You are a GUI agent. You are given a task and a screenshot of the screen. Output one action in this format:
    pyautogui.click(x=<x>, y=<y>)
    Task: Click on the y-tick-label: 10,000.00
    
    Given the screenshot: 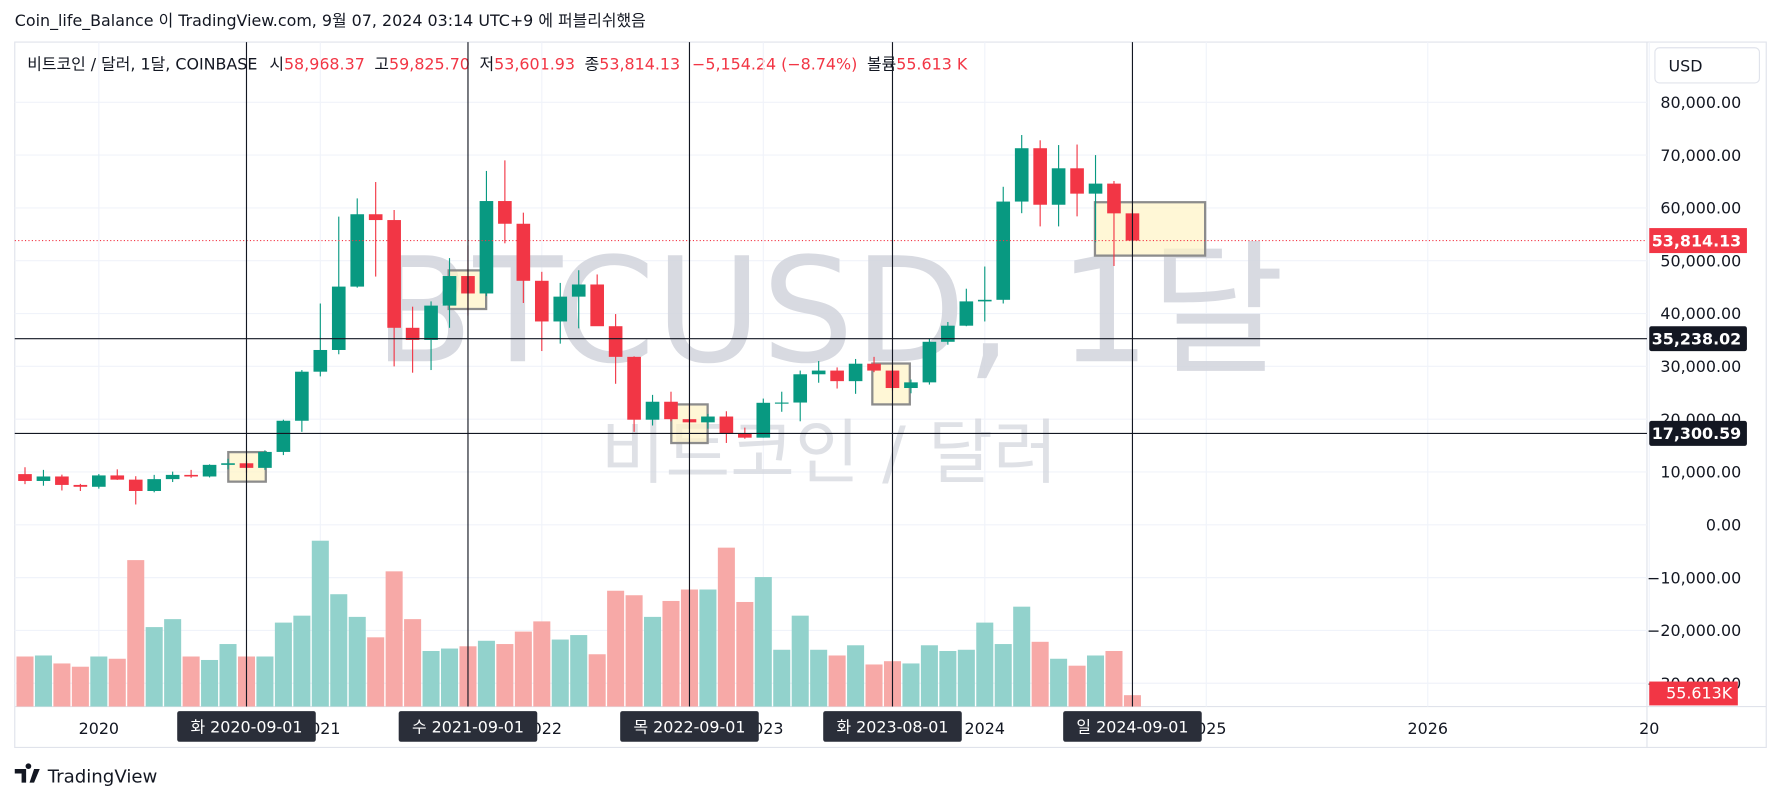 What is the action you would take?
    pyautogui.click(x=1700, y=472)
    